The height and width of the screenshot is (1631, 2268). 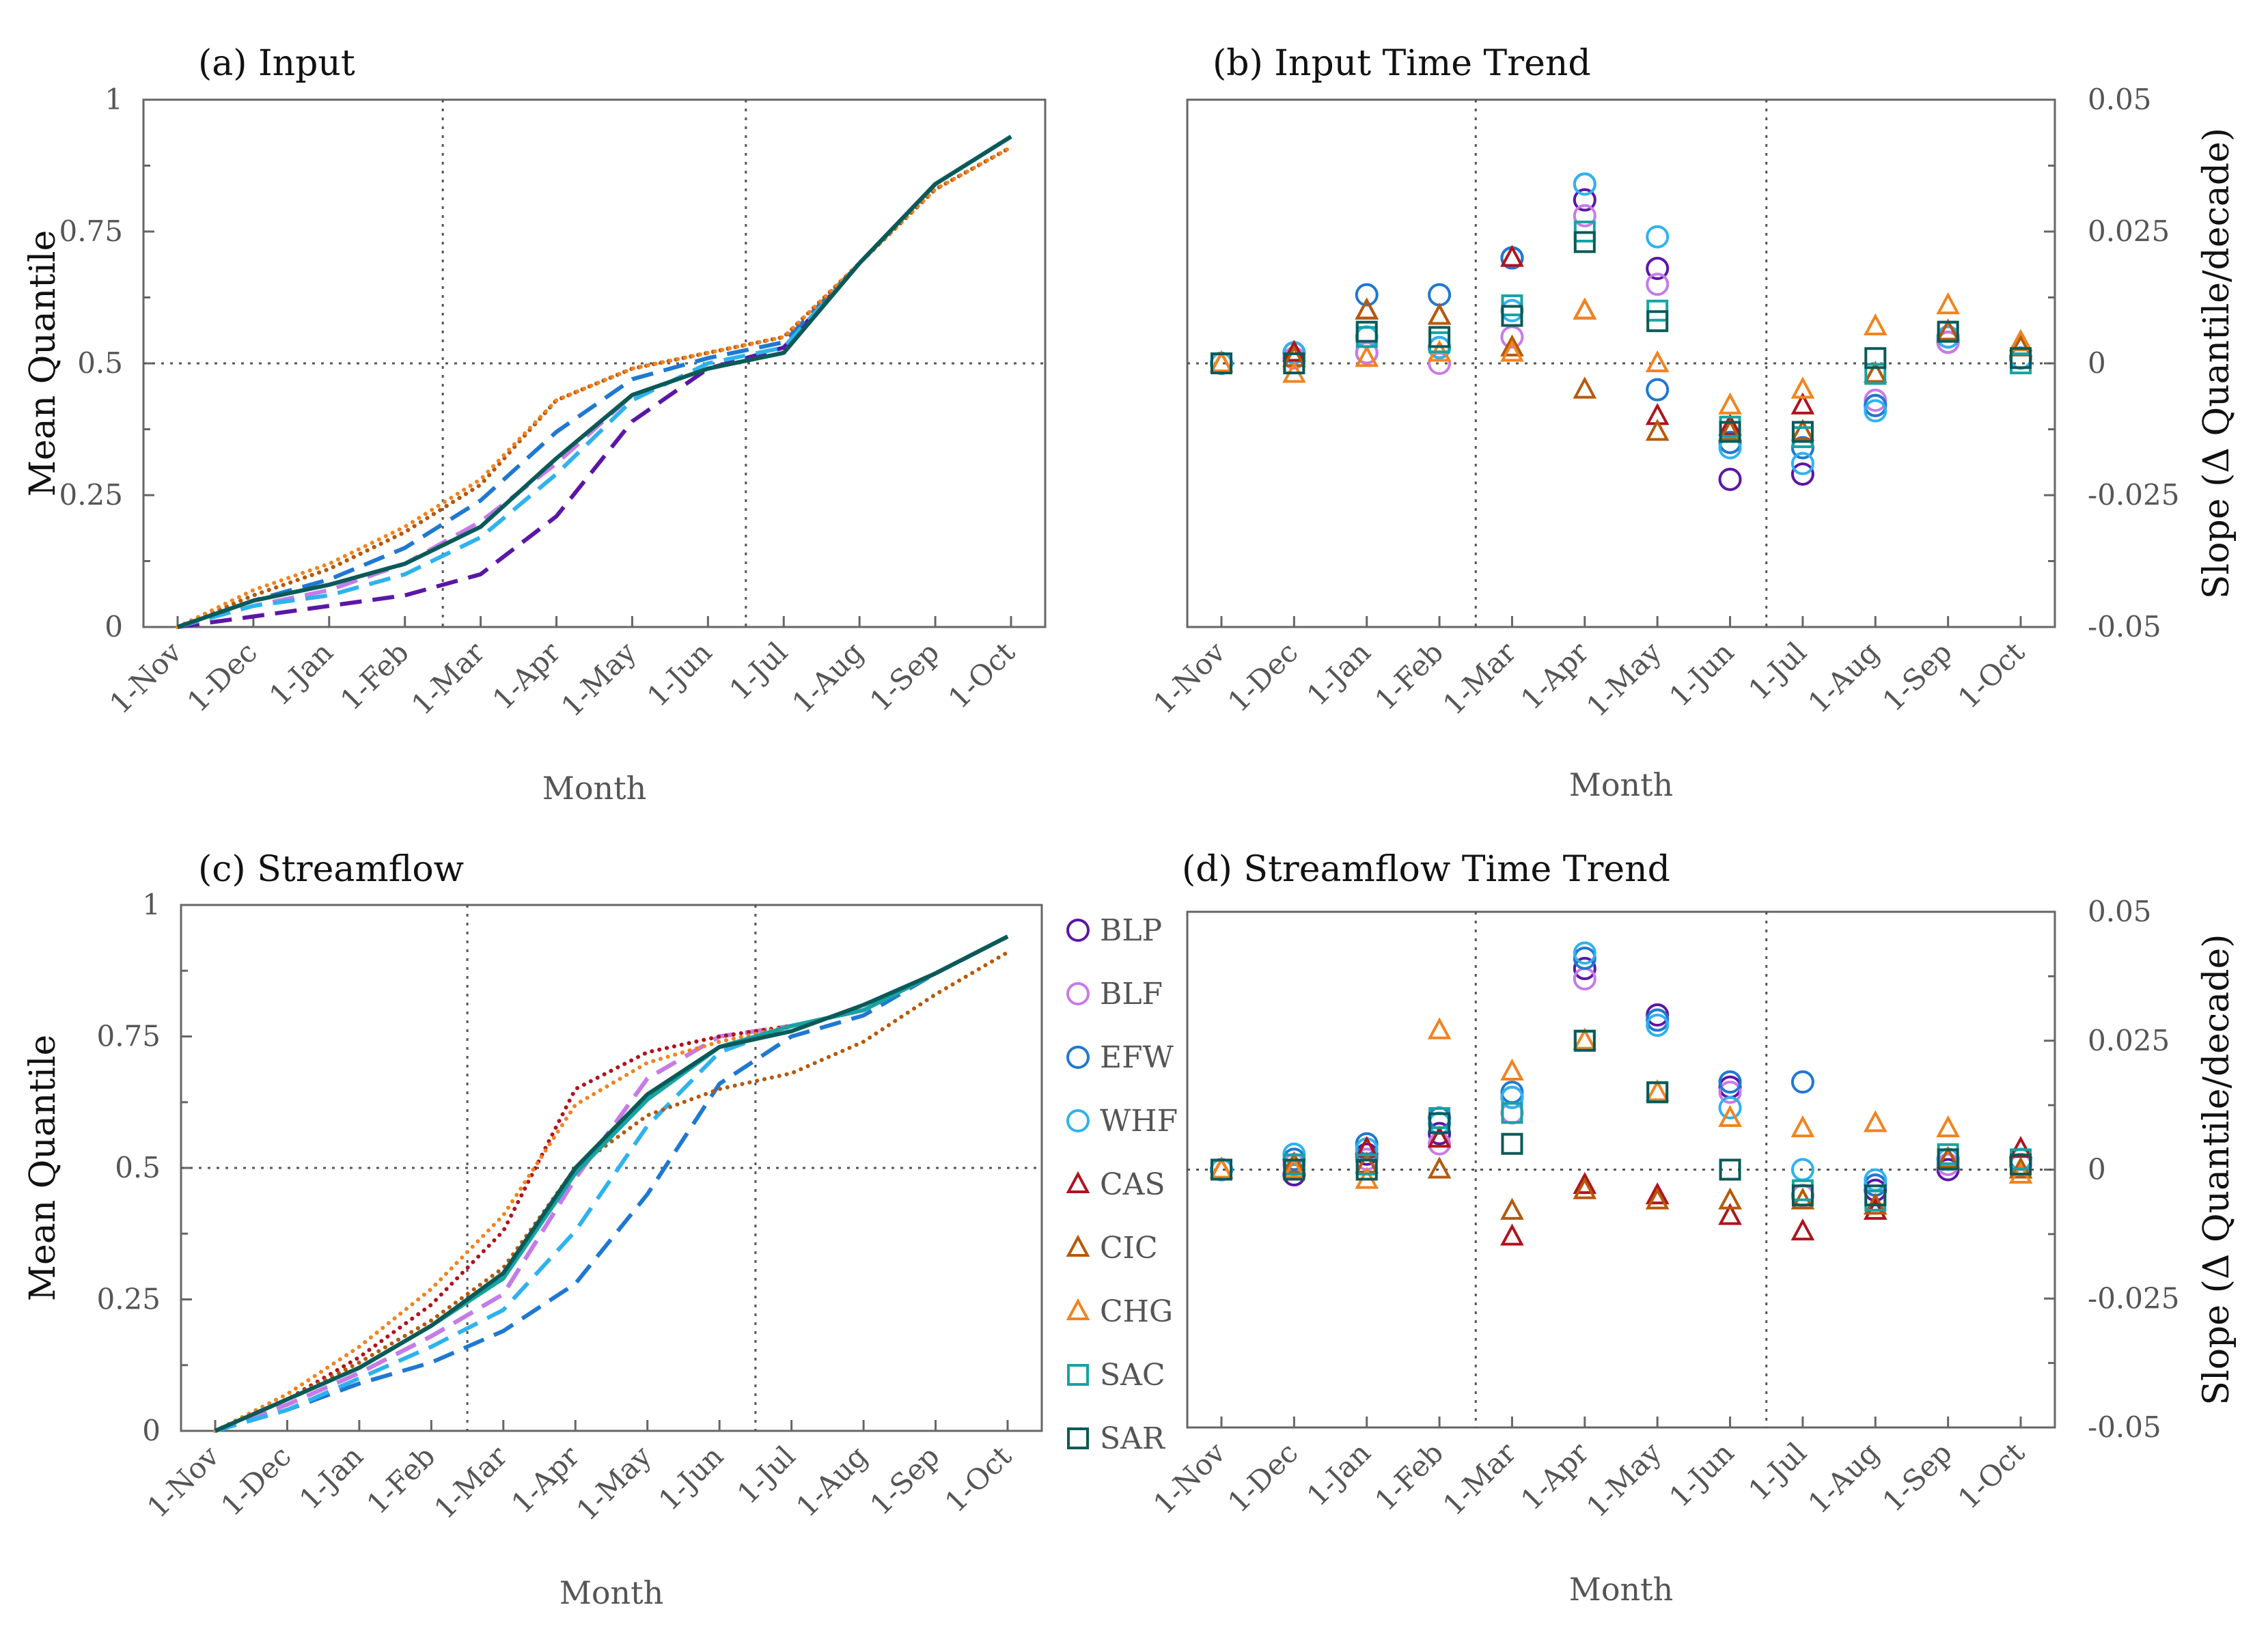 I want to click on point-cic-1-apr, so click(x=1585, y=387).